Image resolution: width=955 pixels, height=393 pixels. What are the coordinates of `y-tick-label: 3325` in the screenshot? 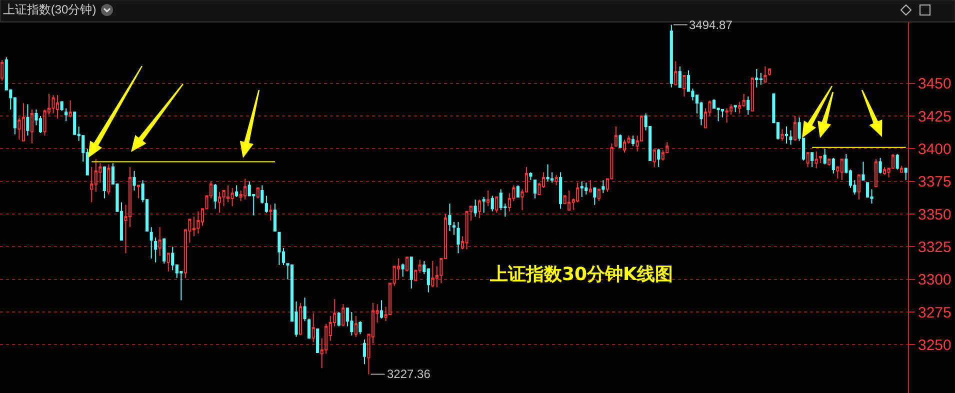 It's located at (935, 247).